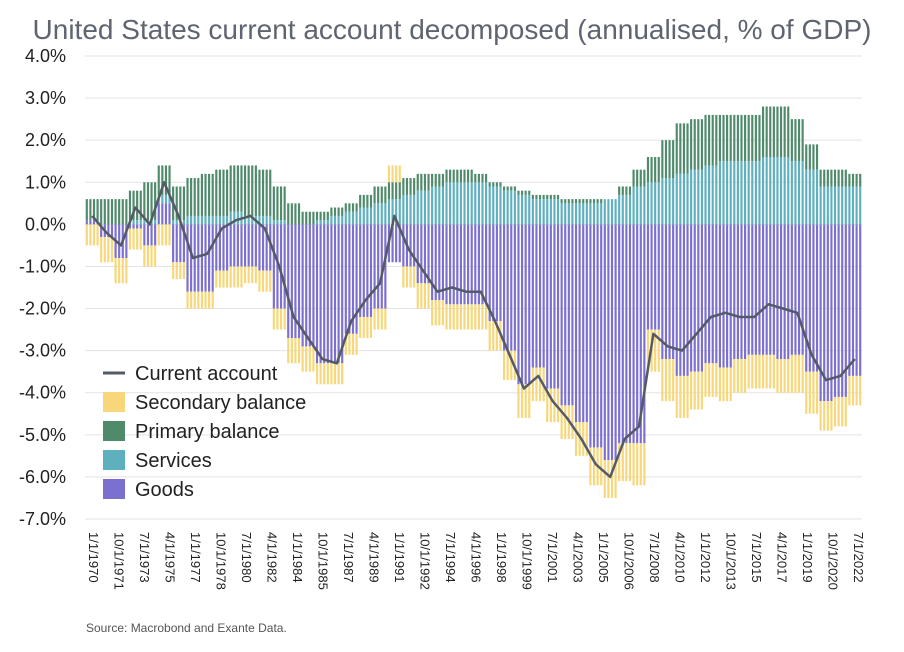 Image resolution: width=904 pixels, height=652 pixels. Describe the element at coordinates (323, 561) in the screenshot. I see `x-tick-label: 10/1/1985` at that location.